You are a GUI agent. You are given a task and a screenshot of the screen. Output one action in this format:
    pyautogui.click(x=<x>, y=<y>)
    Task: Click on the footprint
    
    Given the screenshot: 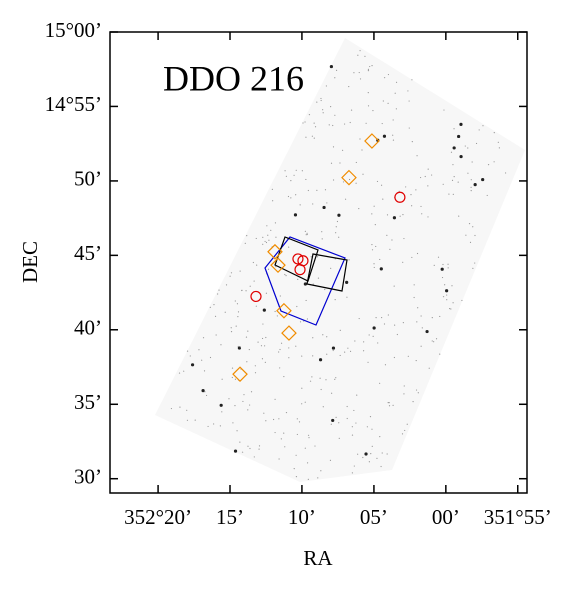 What is the action you would take?
    pyautogui.click(x=296, y=259)
    